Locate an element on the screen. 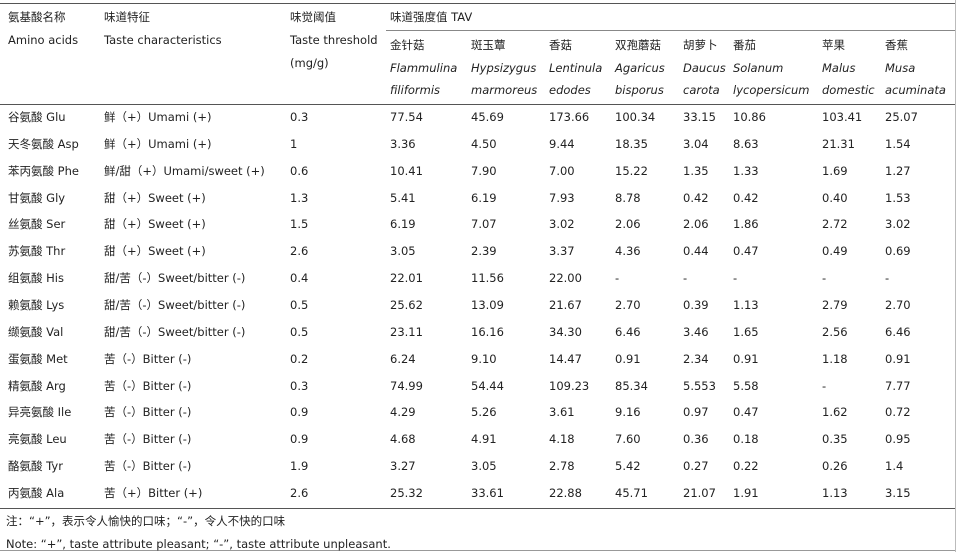 The height and width of the screenshot is (552, 958). cell-value: 7.93 is located at coordinates (562, 197).